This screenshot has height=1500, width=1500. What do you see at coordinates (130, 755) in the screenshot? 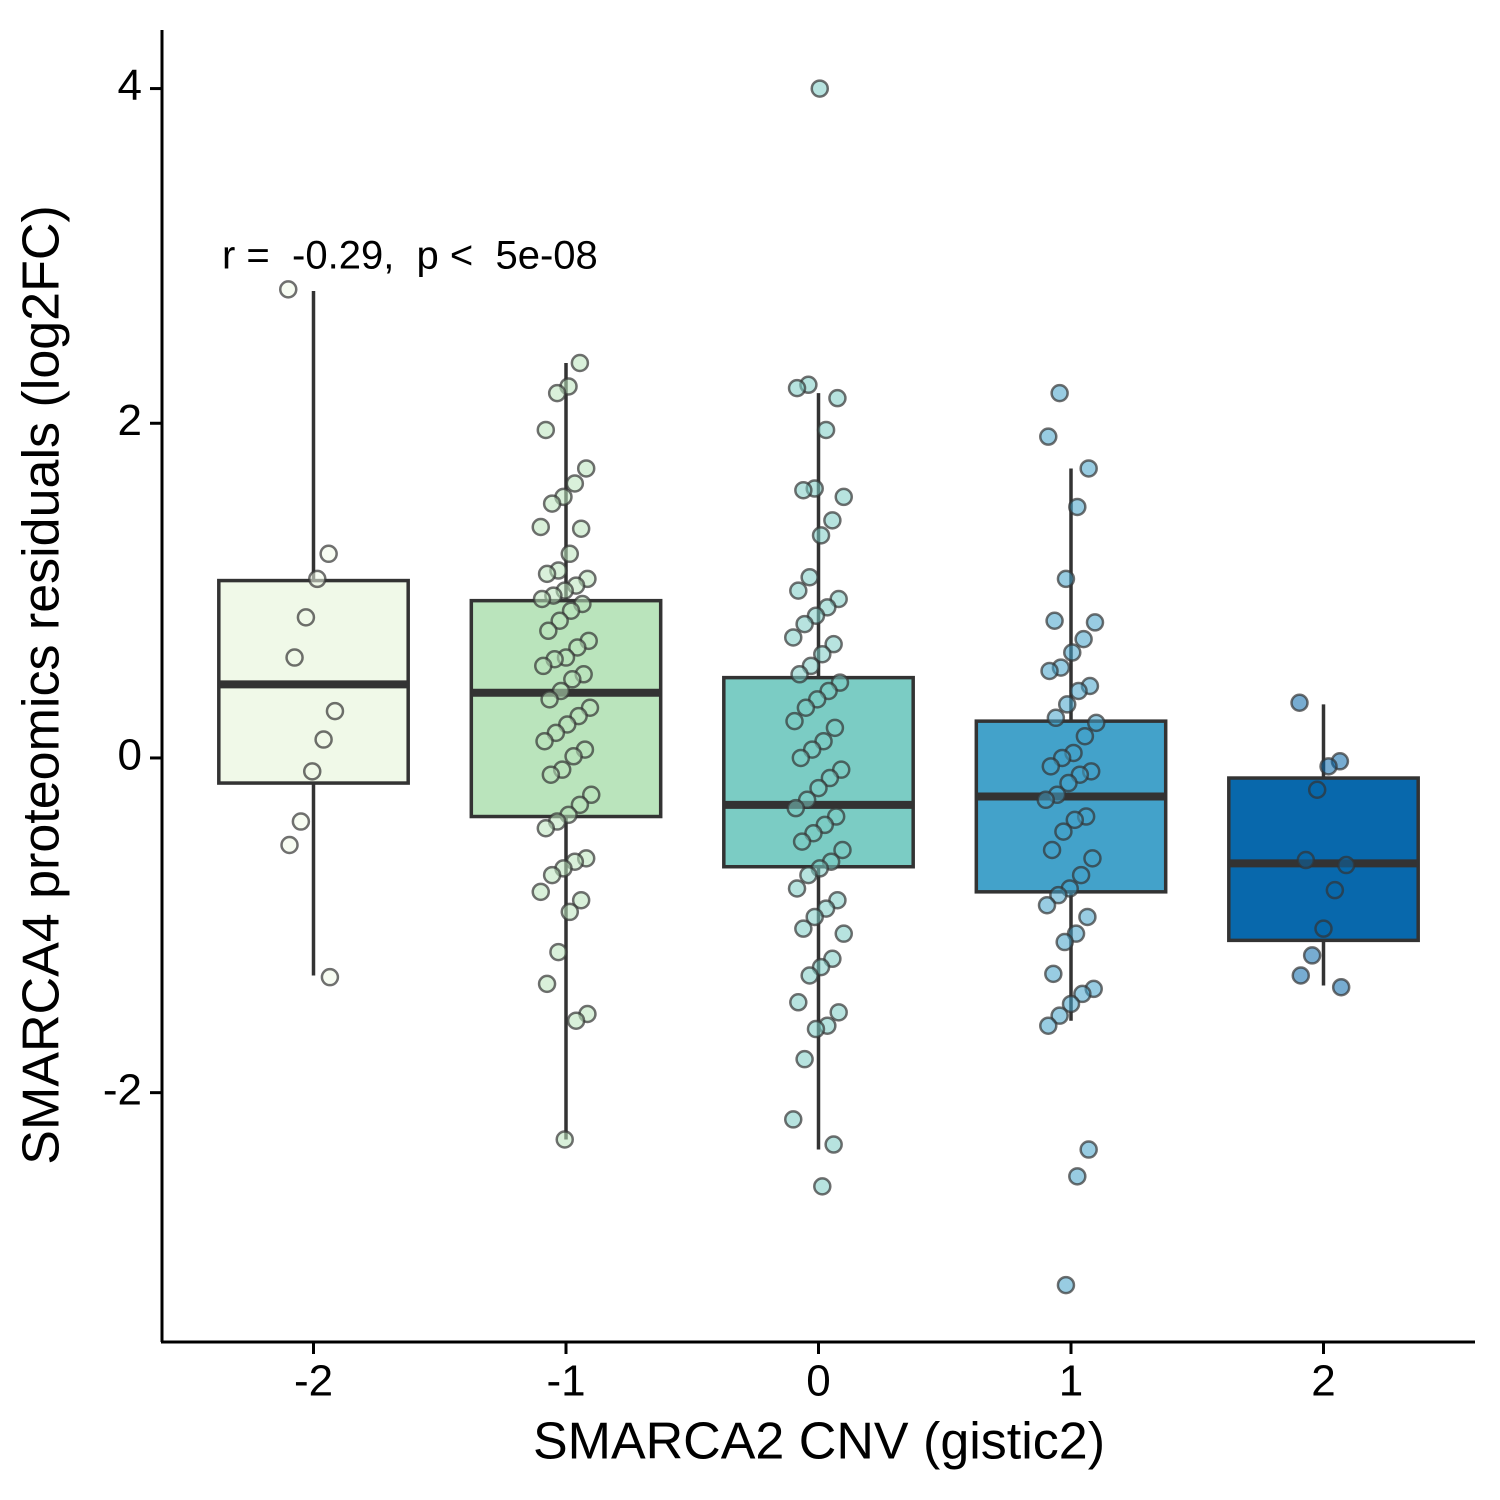
I see `y-tick-label: 0` at bounding box center [130, 755].